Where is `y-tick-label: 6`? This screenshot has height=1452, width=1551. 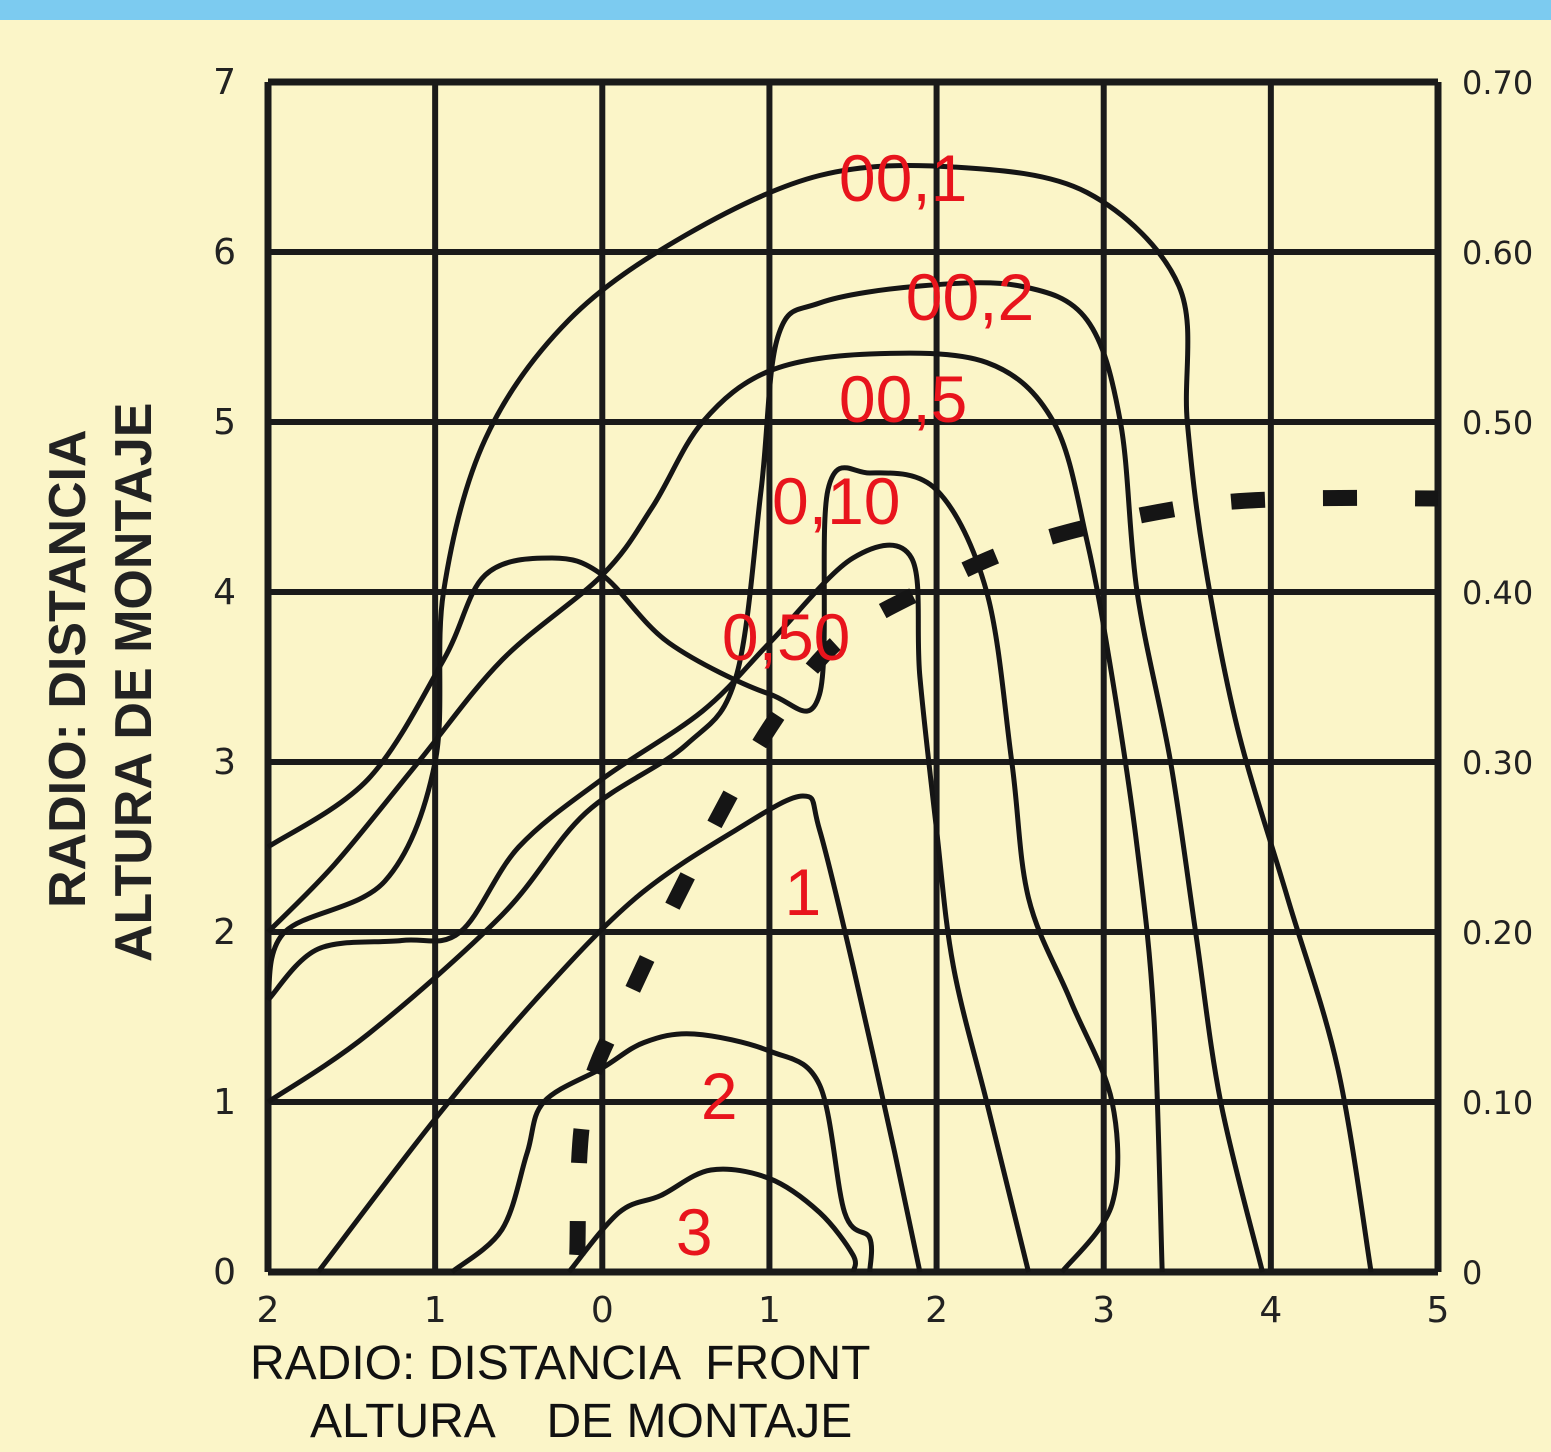
y-tick-label: 6 is located at coordinates (224, 252).